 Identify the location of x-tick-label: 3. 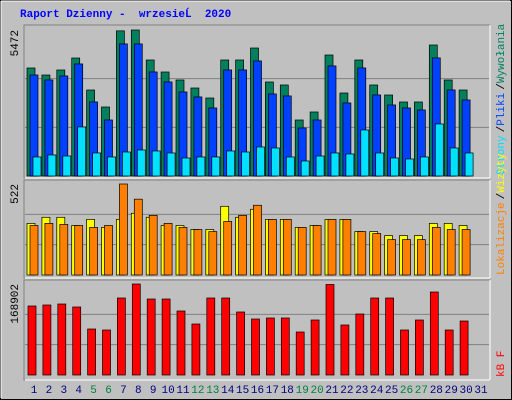
(63, 391).